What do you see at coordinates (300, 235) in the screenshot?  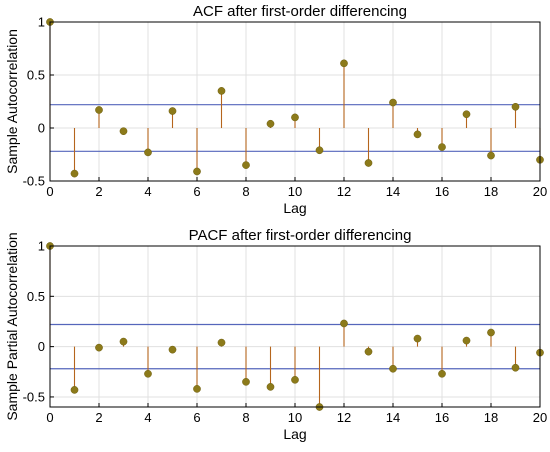 I see `chart-title: PACF after first-order differencing` at bounding box center [300, 235].